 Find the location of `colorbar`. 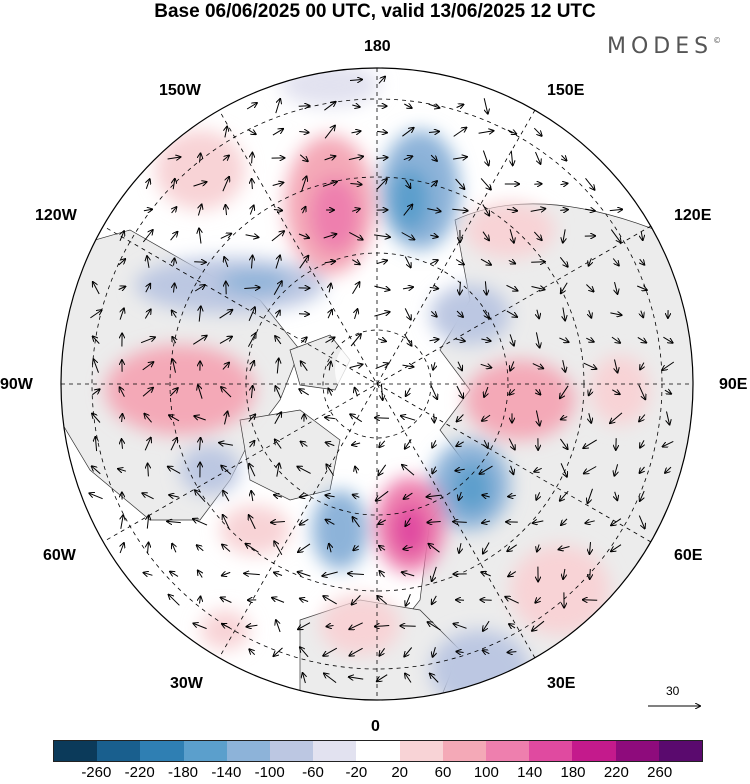

colorbar is located at coordinates (378, 751).